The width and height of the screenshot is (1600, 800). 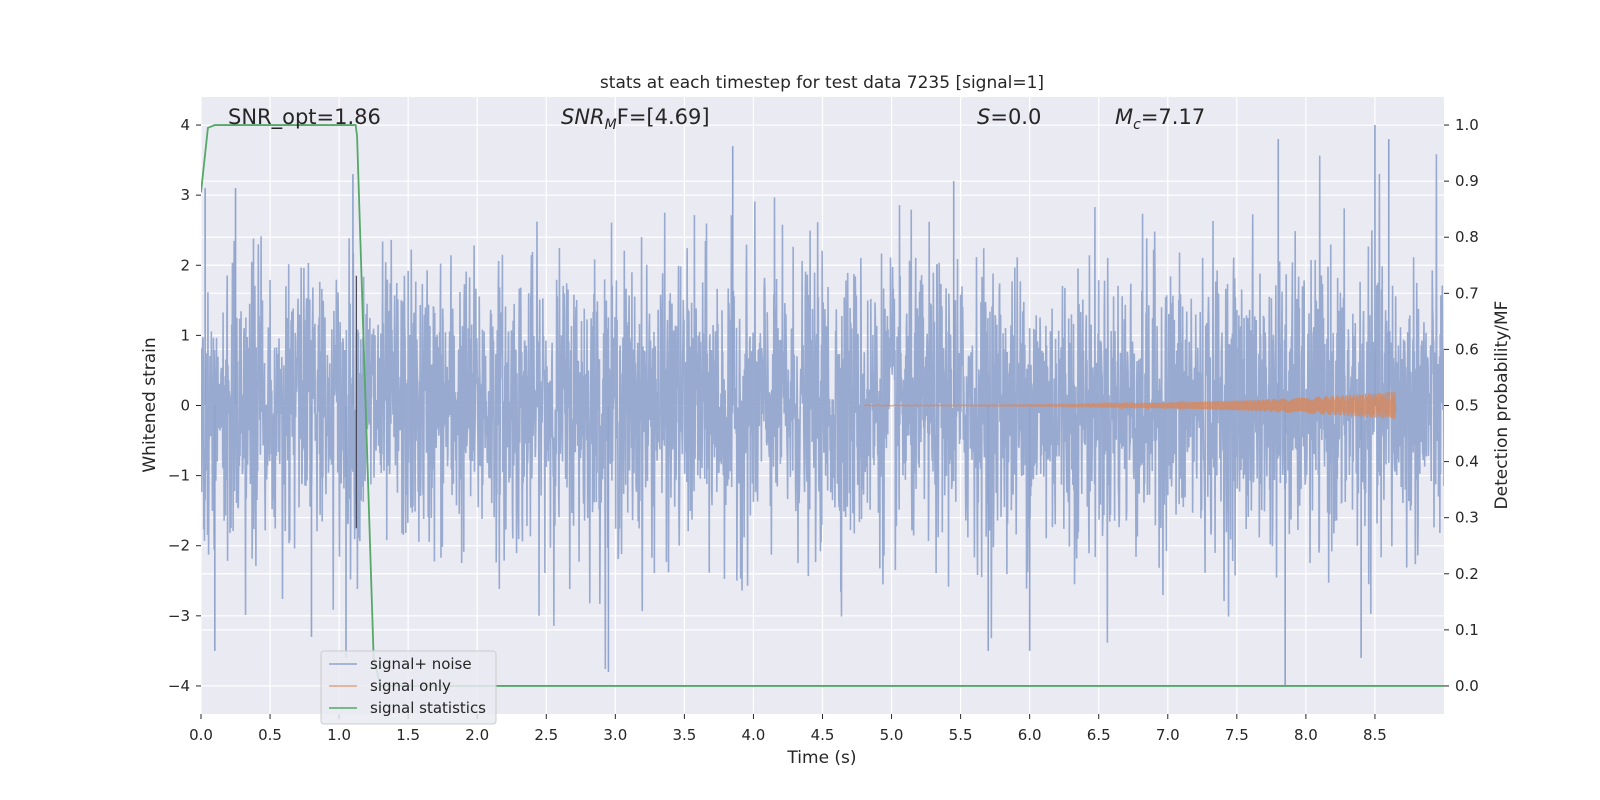 What do you see at coordinates (150, 404) in the screenshot?
I see `y-axis-label: Whitened strain` at bounding box center [150, 404].